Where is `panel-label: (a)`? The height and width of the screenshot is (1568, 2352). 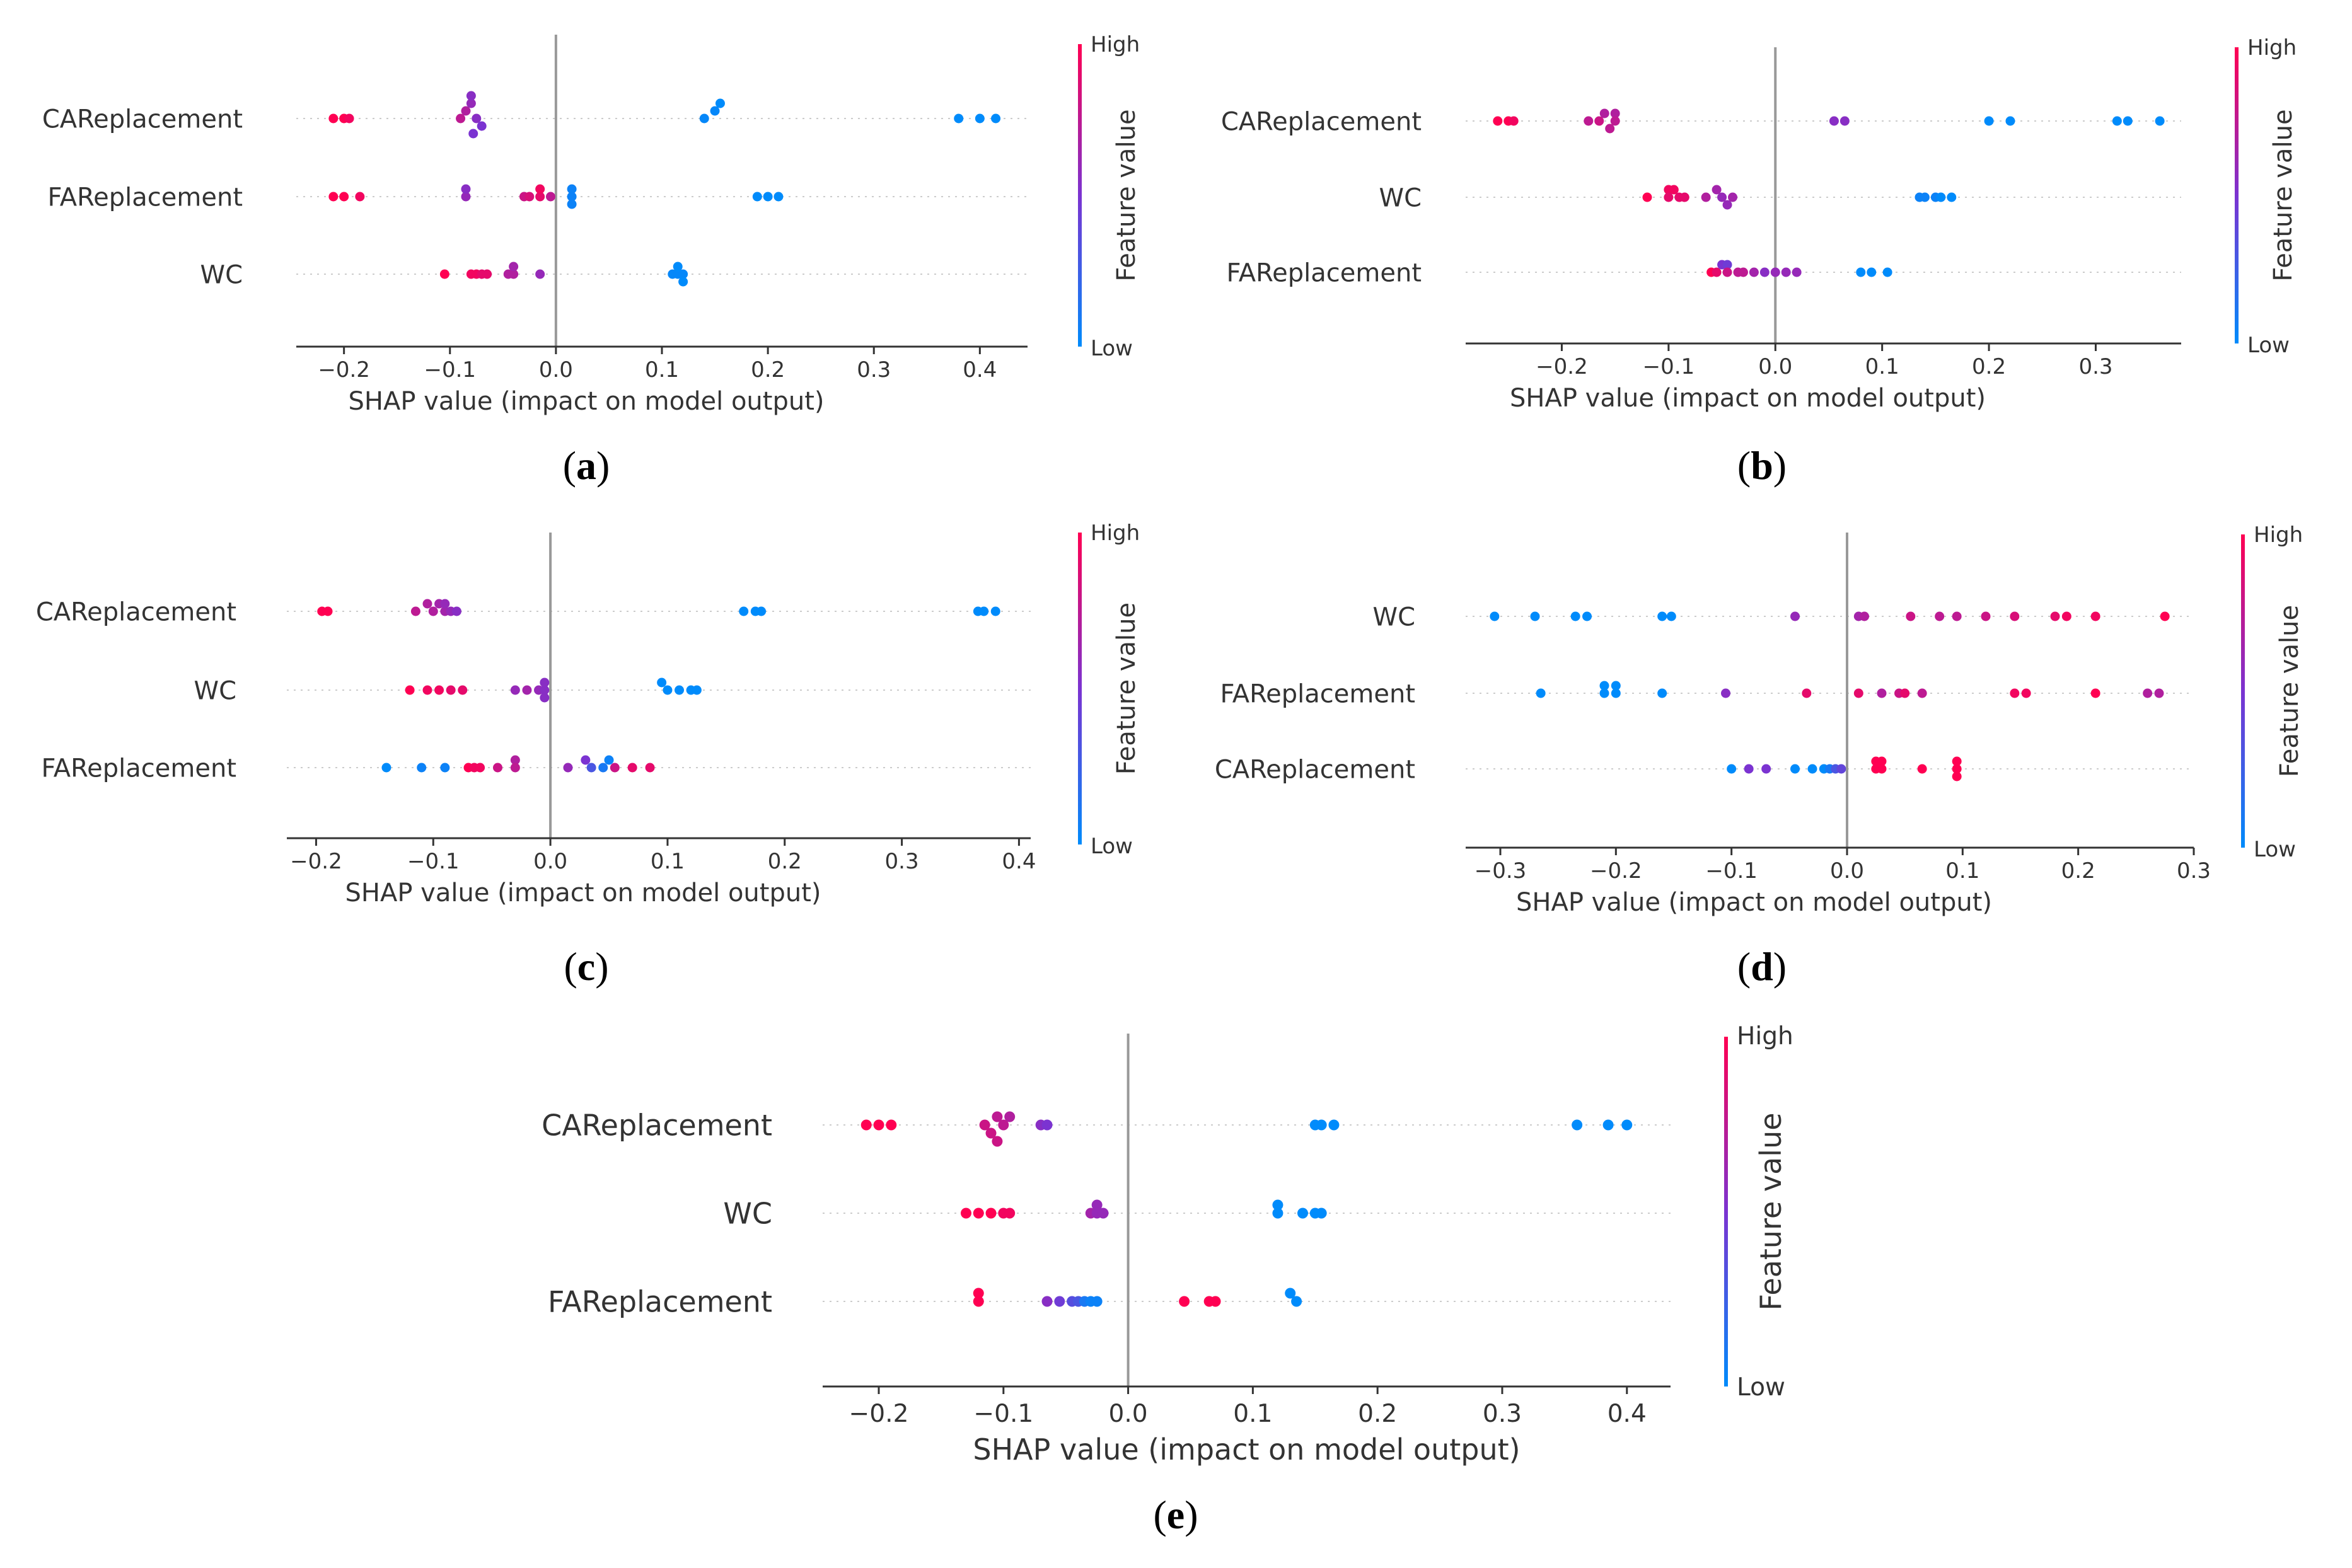
panel-label: (a) is located at coordinates (586, 465).